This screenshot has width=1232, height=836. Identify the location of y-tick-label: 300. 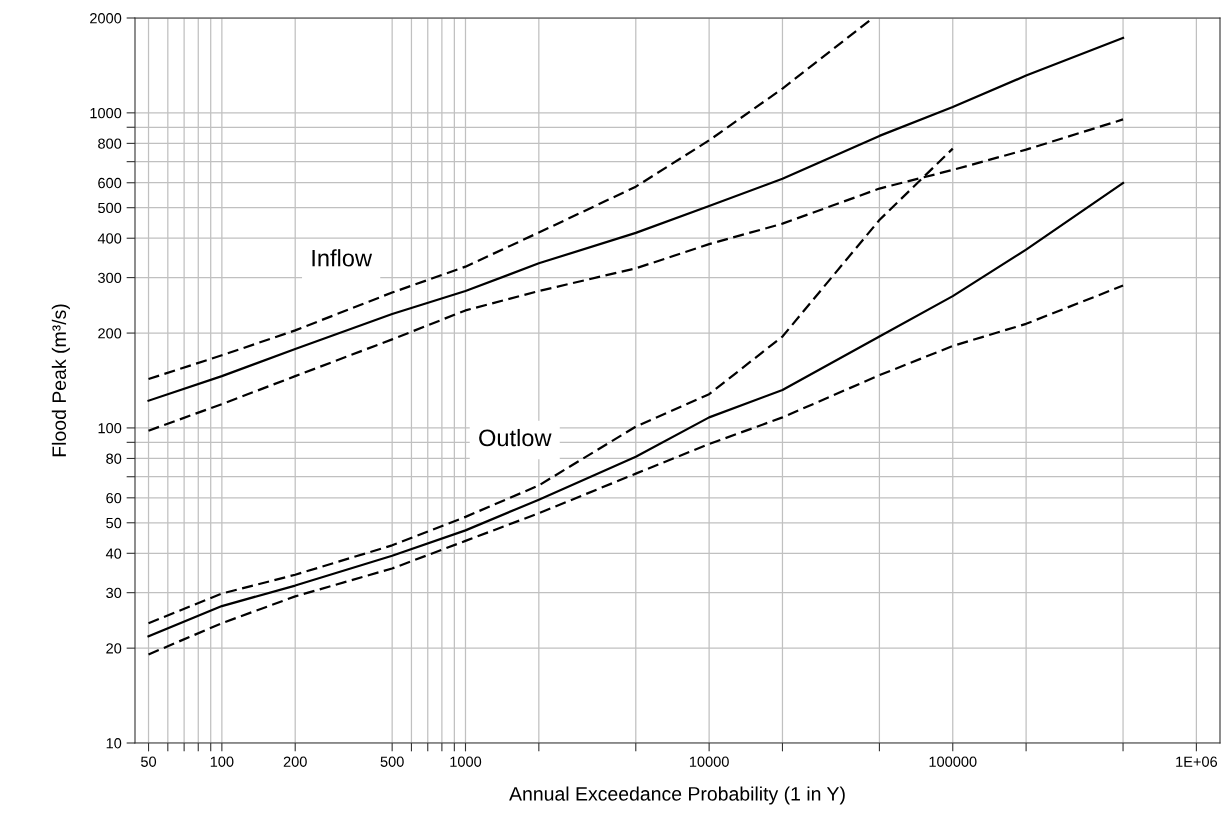
(110, 278).